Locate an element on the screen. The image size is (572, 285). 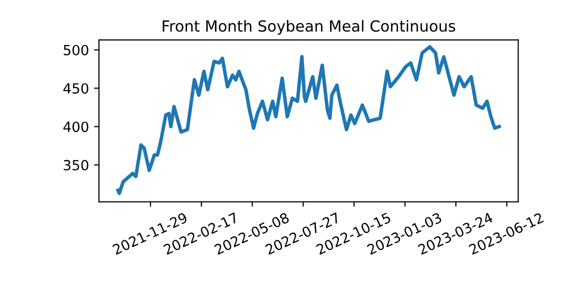
y-tick-label: 350 is located at coordinates (76, 165).